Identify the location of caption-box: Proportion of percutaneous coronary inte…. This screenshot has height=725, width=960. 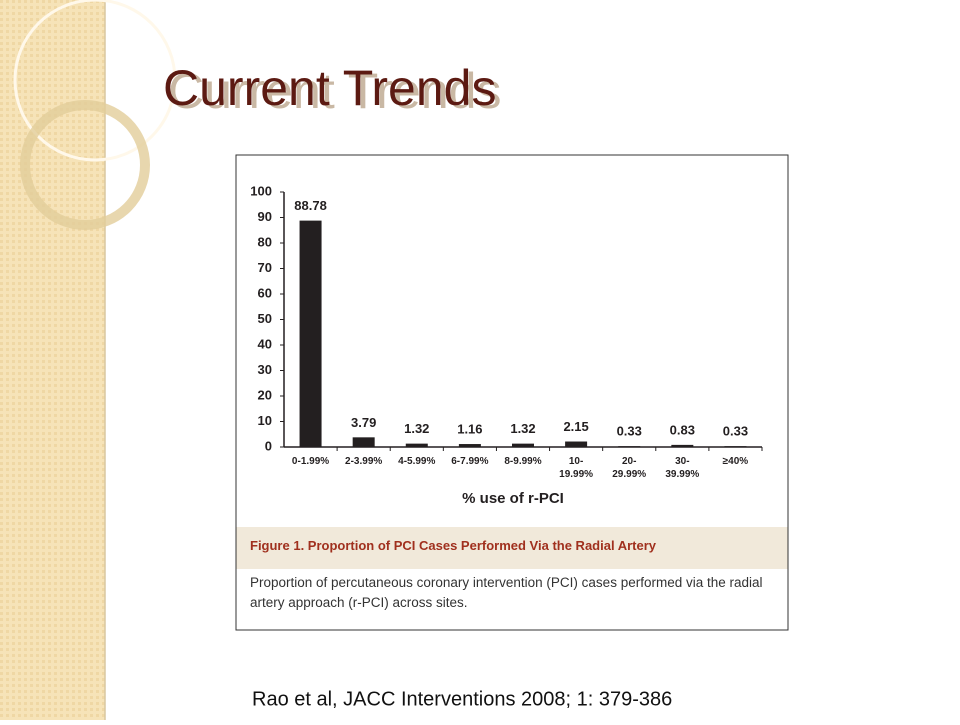
(506, 592).